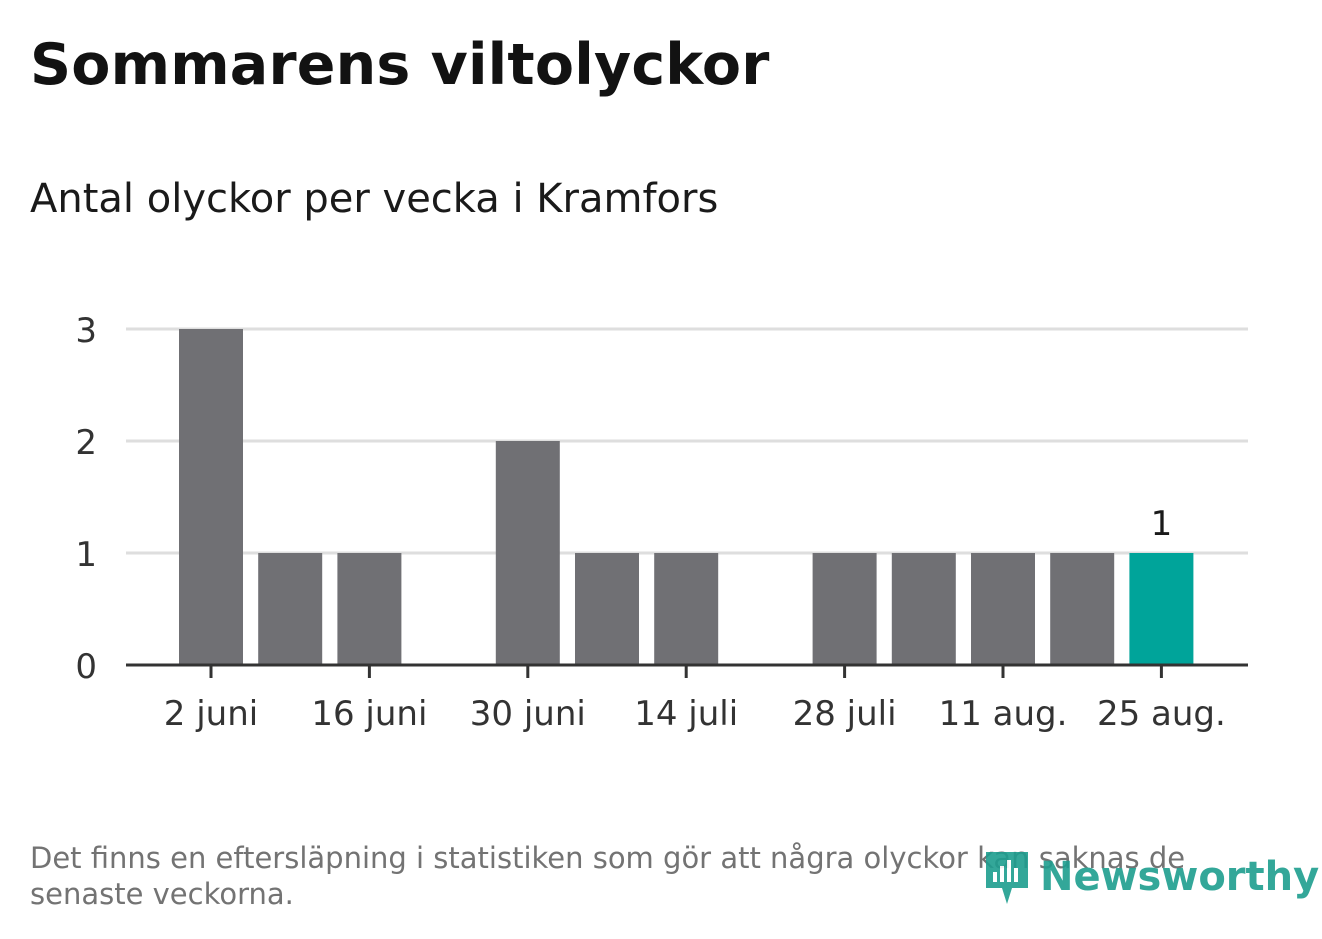  I want to click on x-tick-label: 11 aug., so click(1003, 714).